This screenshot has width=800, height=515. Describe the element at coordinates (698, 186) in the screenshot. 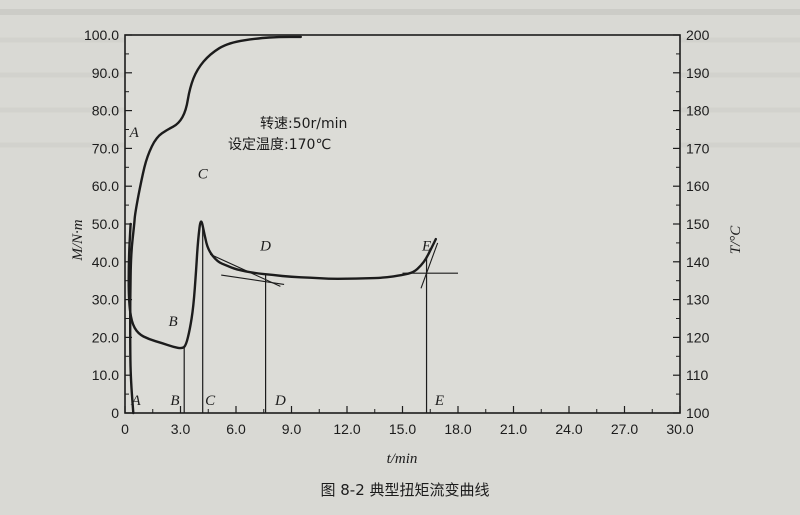

I see `y-right-tick-label: 160` at that location.